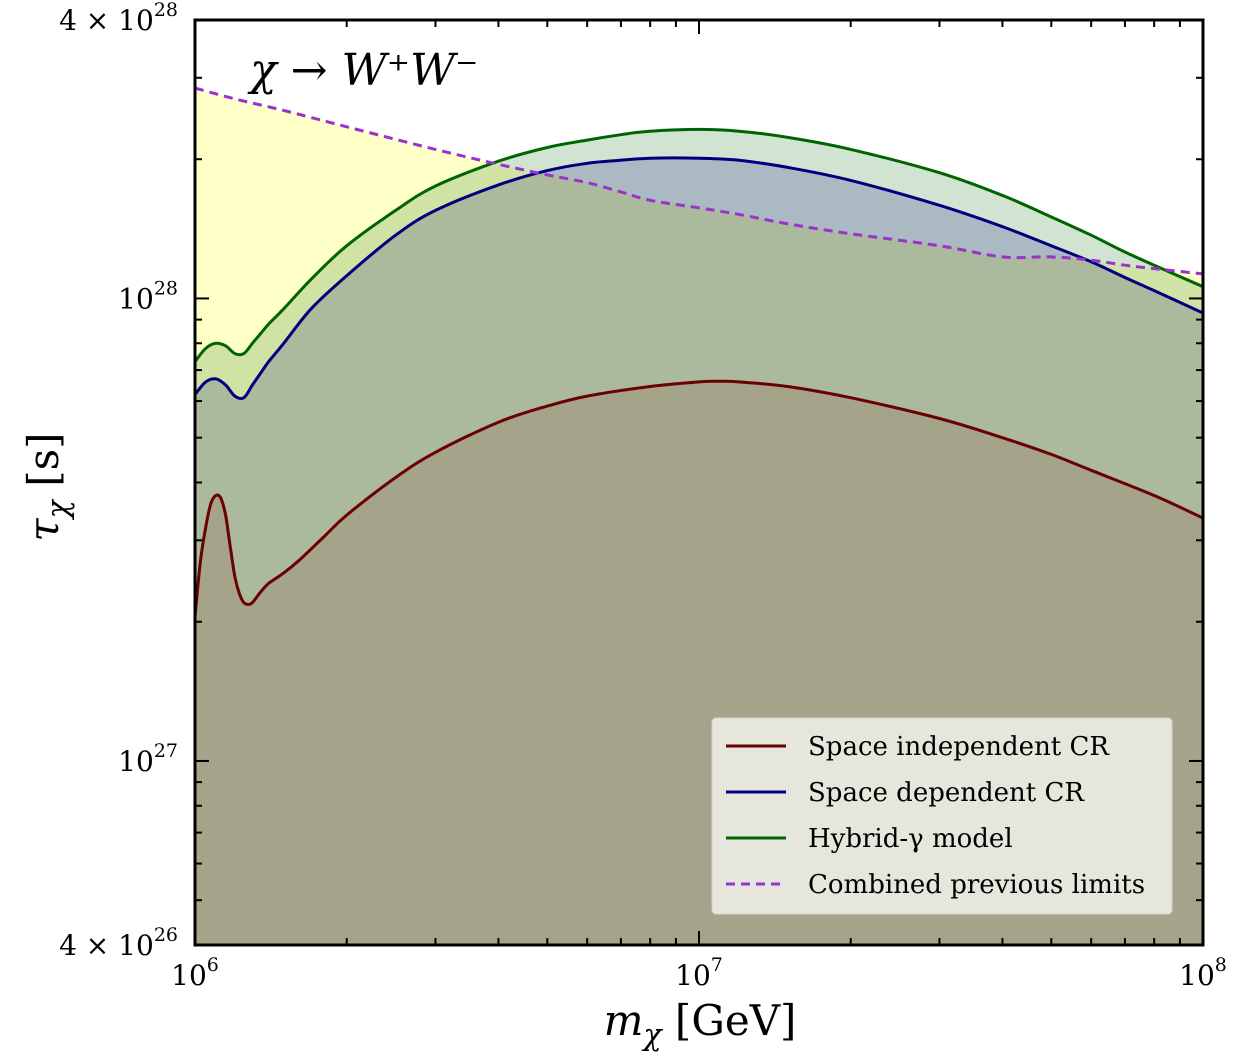  What do you see at coordinates (118, 18) in the screenshot?
I see `y-tick-label: 4 × 1028` at bounding box center [118, 18].